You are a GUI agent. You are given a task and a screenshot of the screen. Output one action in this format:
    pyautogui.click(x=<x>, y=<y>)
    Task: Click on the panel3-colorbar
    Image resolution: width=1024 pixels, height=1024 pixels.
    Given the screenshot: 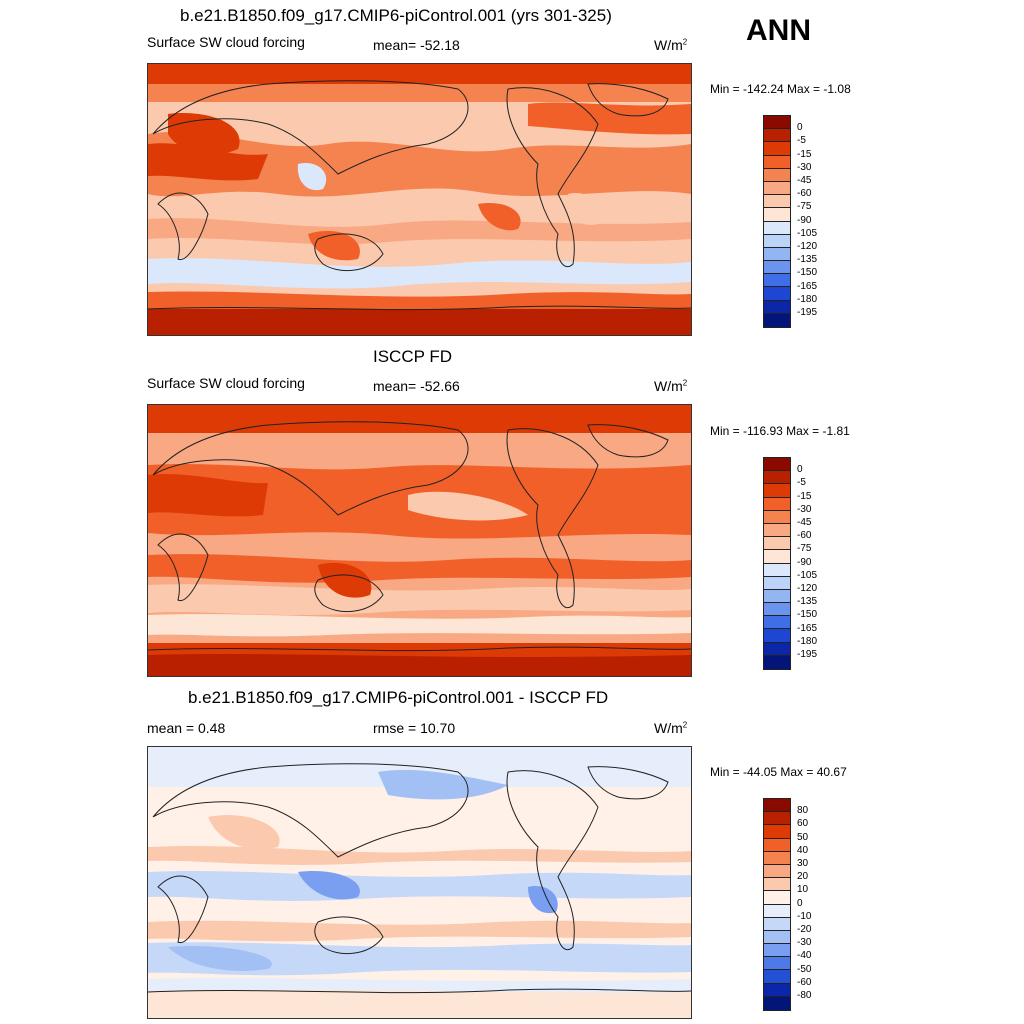 What is the action you would take?
    pyautogui.click(x=777, y=904)
    